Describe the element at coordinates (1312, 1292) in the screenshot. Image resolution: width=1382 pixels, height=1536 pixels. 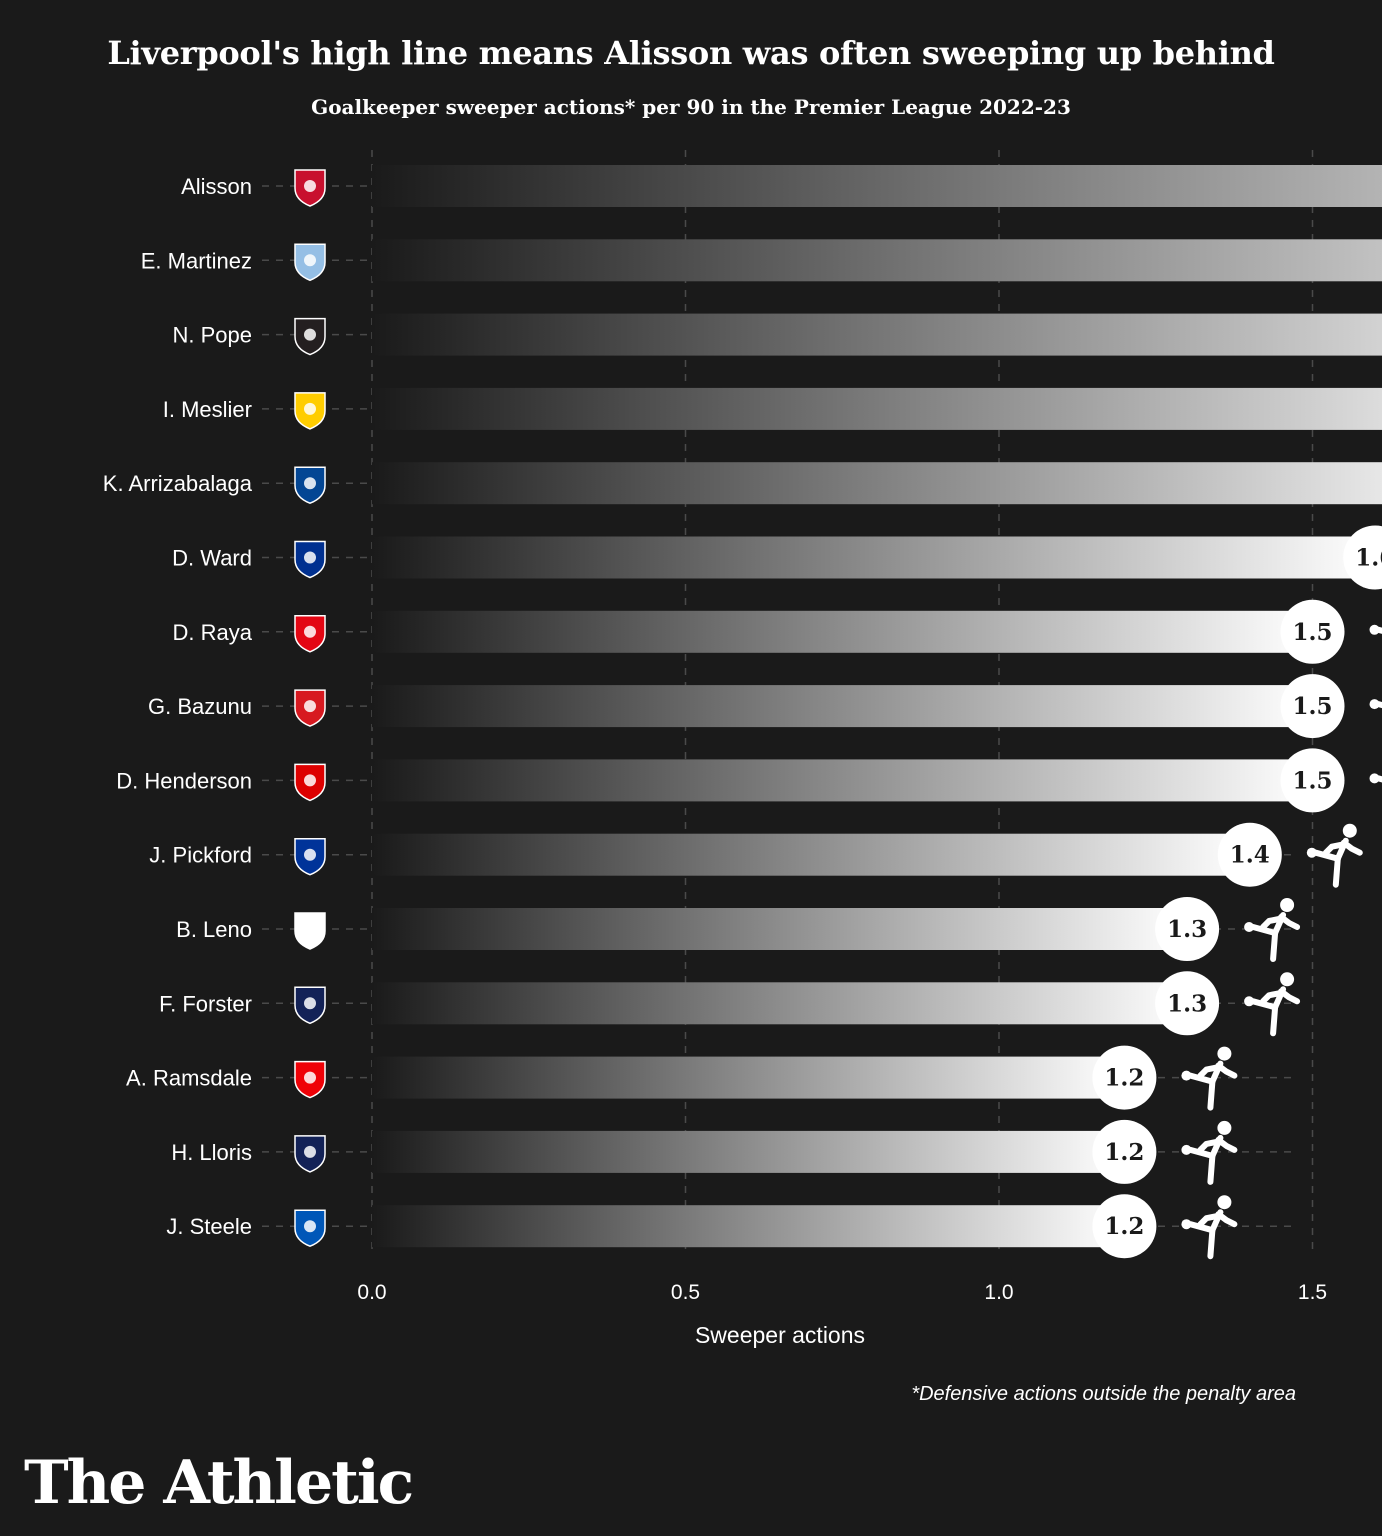
I see `x-tick-label: 1.5` at that location.